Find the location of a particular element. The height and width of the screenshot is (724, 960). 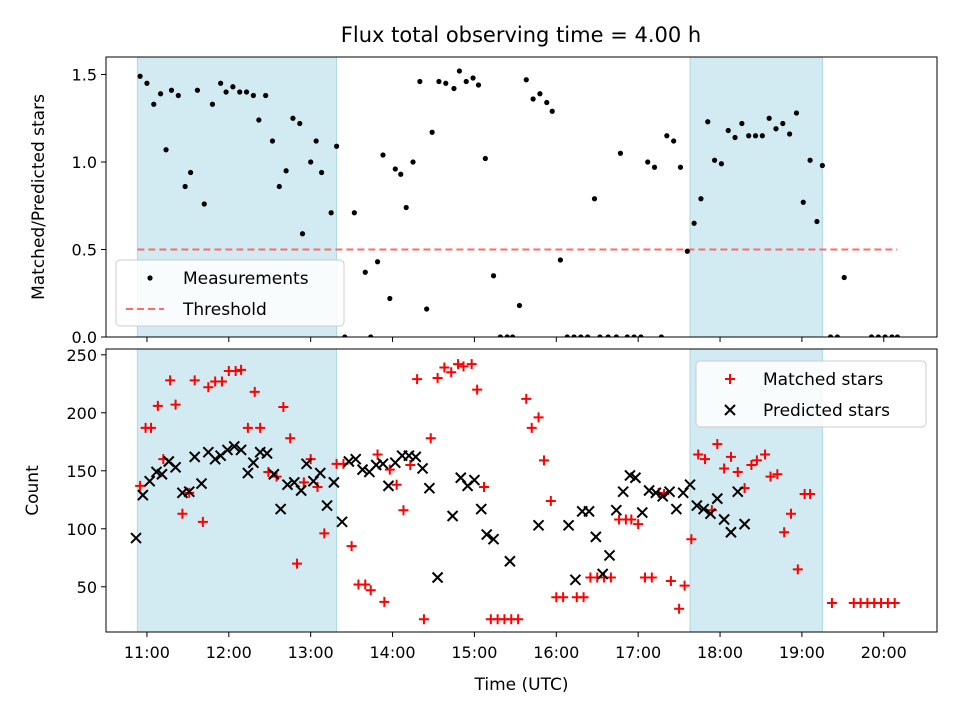

x-axis-label: Time (UTC) is located at coordinates (521, 685).